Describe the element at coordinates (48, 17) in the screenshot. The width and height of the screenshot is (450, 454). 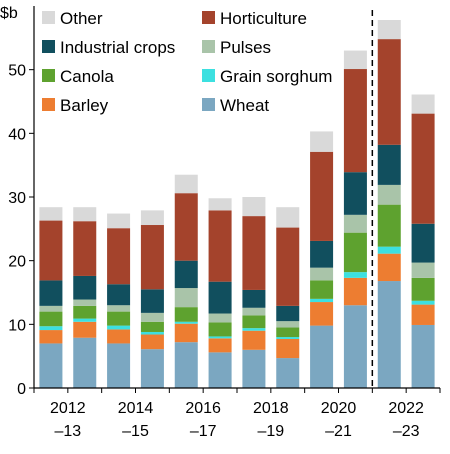
I see `legend-swatch-other` at that location.